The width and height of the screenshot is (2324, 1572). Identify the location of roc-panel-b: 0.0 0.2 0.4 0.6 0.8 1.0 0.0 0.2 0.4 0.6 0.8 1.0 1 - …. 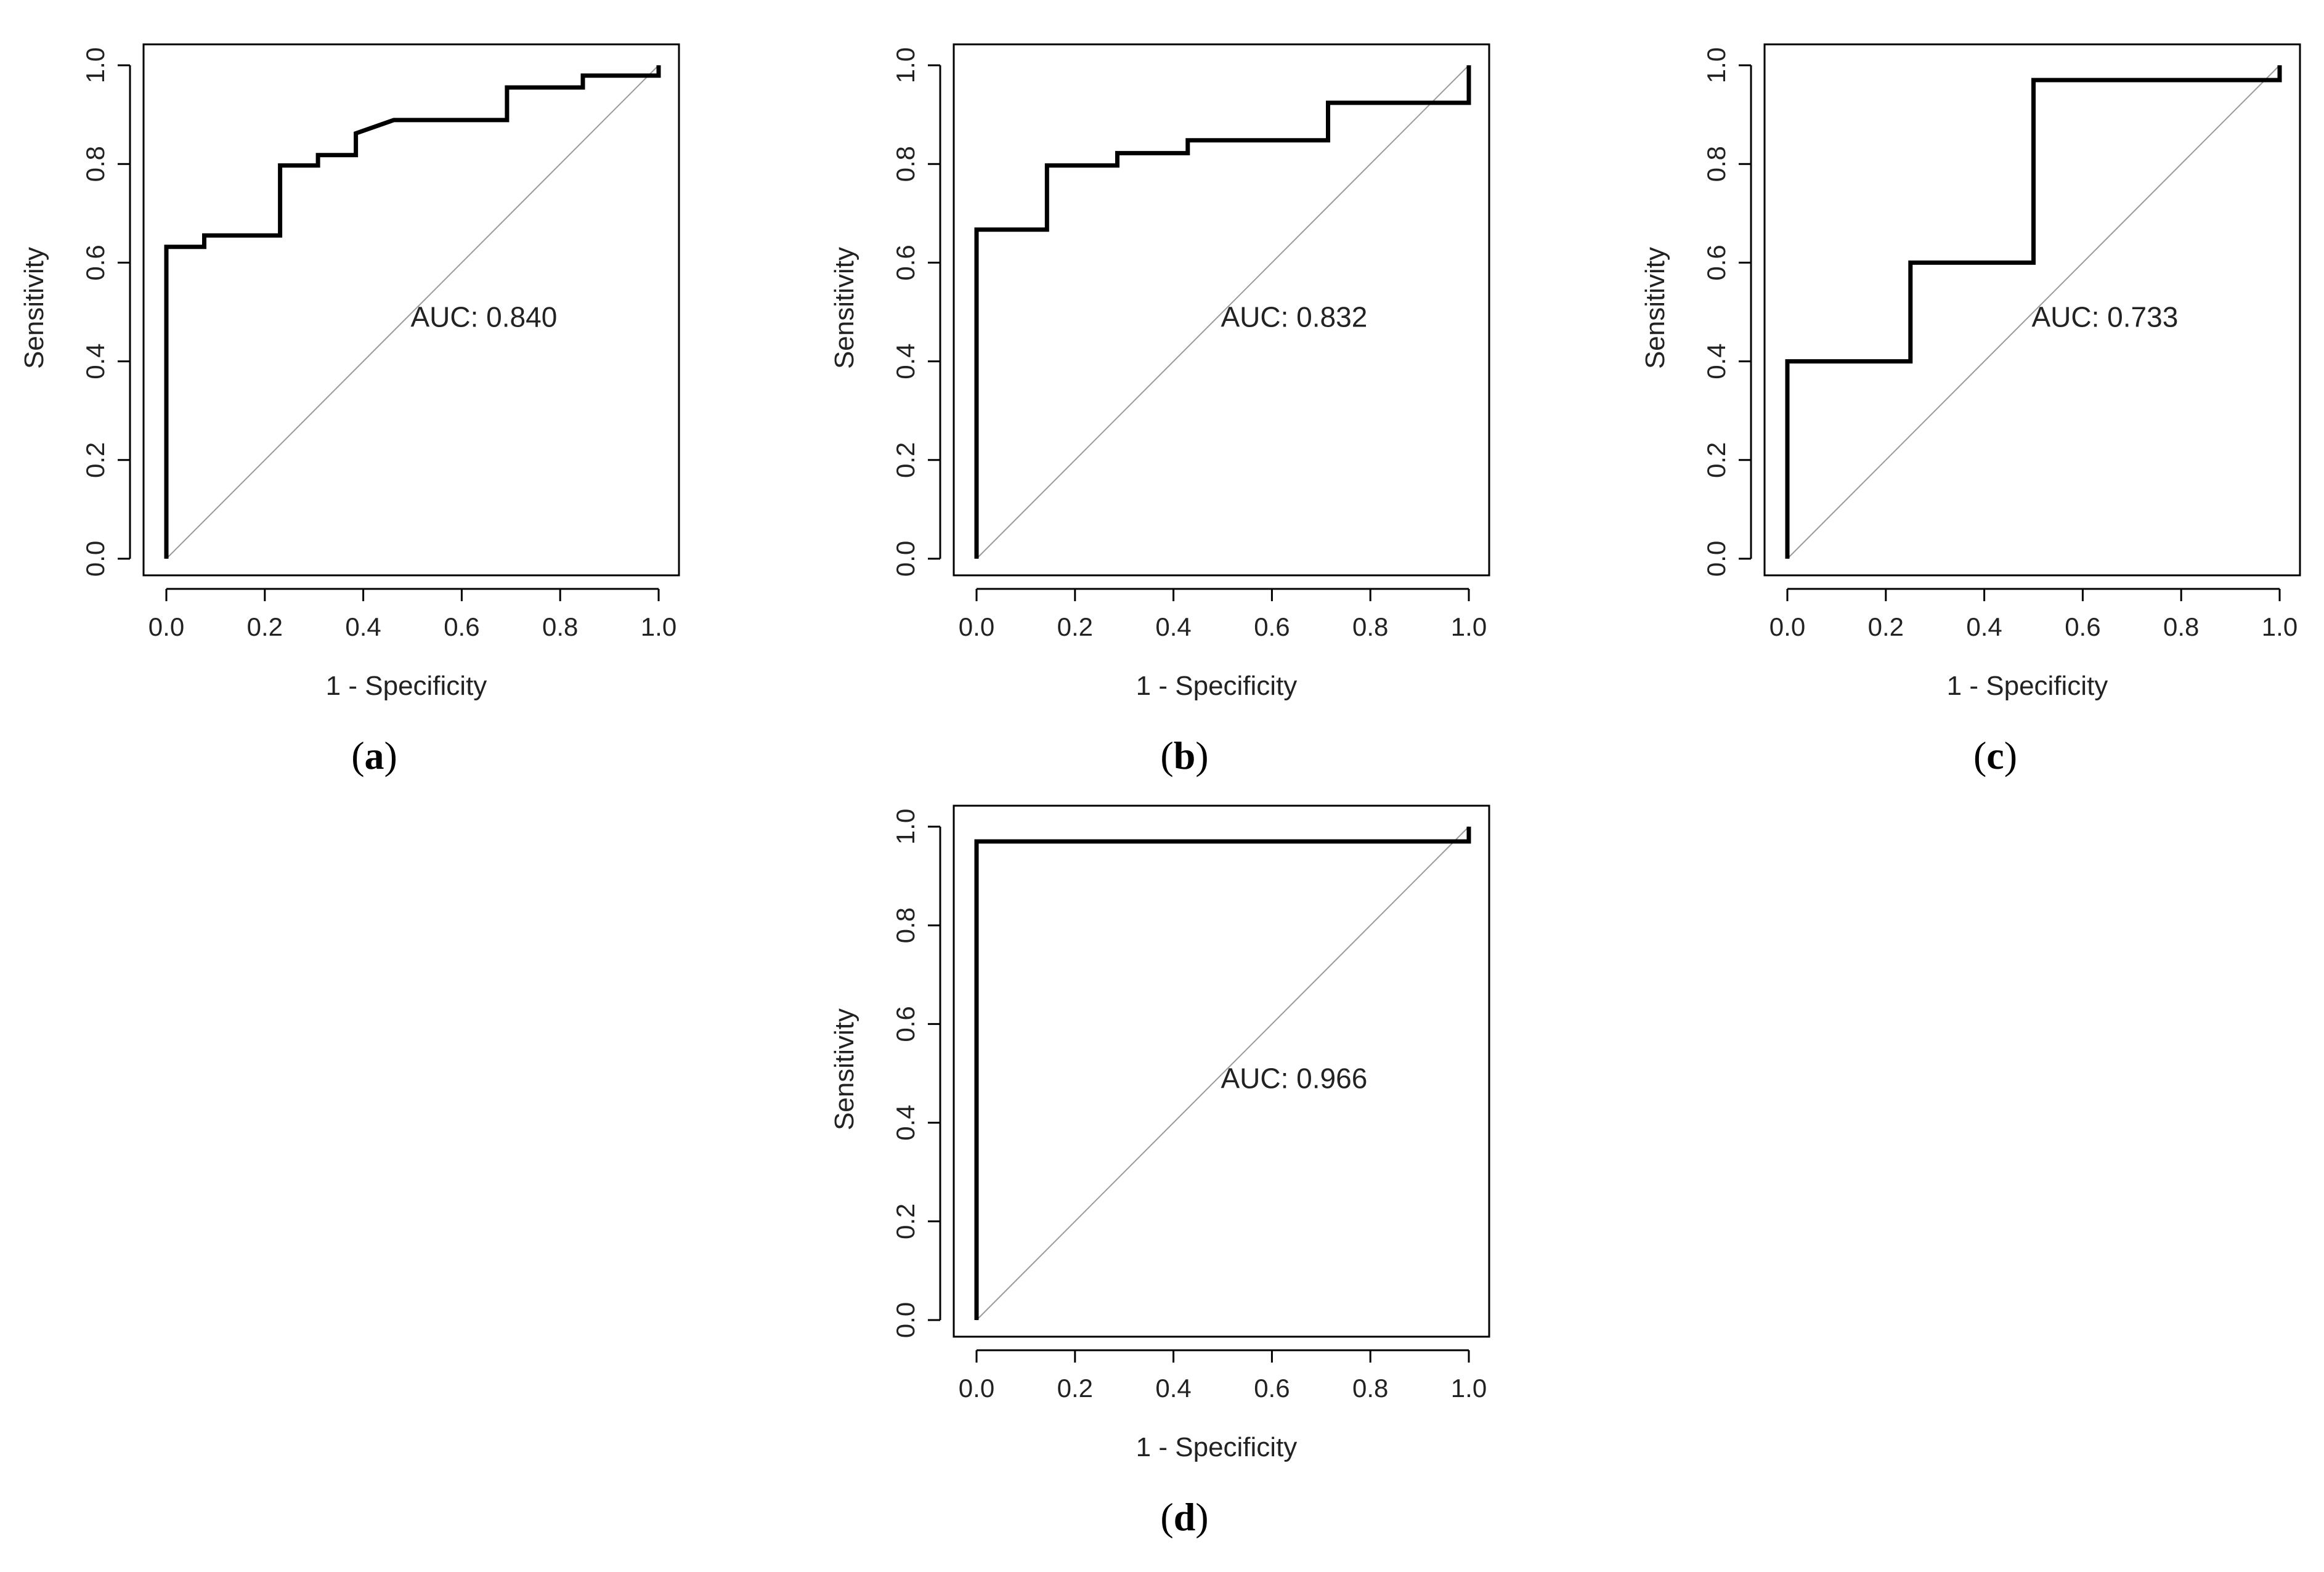
(1159, 410).